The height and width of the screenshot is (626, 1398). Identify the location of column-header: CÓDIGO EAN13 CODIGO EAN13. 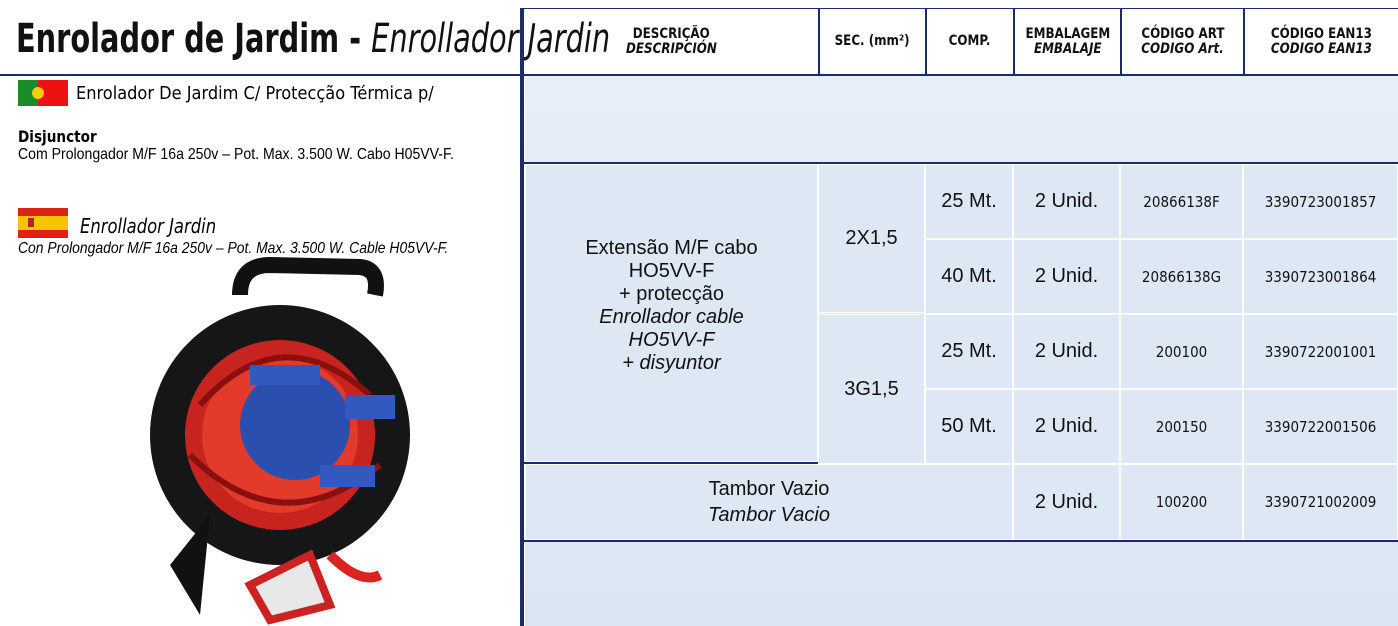
(1320, 41).